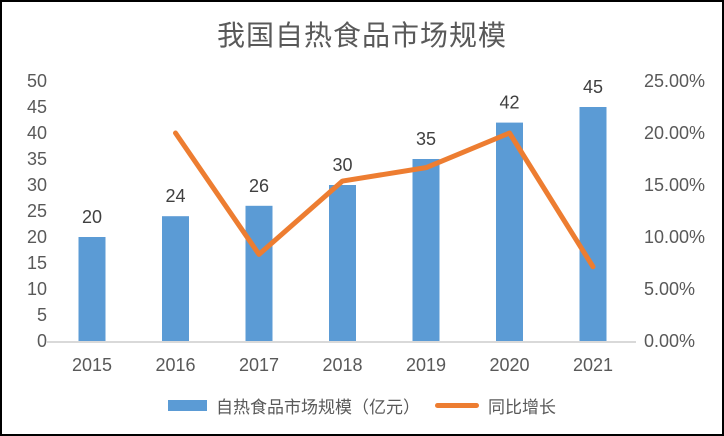 Image resolution: width=724 pixels, height=436 pixels. Describe the element at coordinates (175, 196) in the screenshot. I see `bar-value-label: 24` at that location.